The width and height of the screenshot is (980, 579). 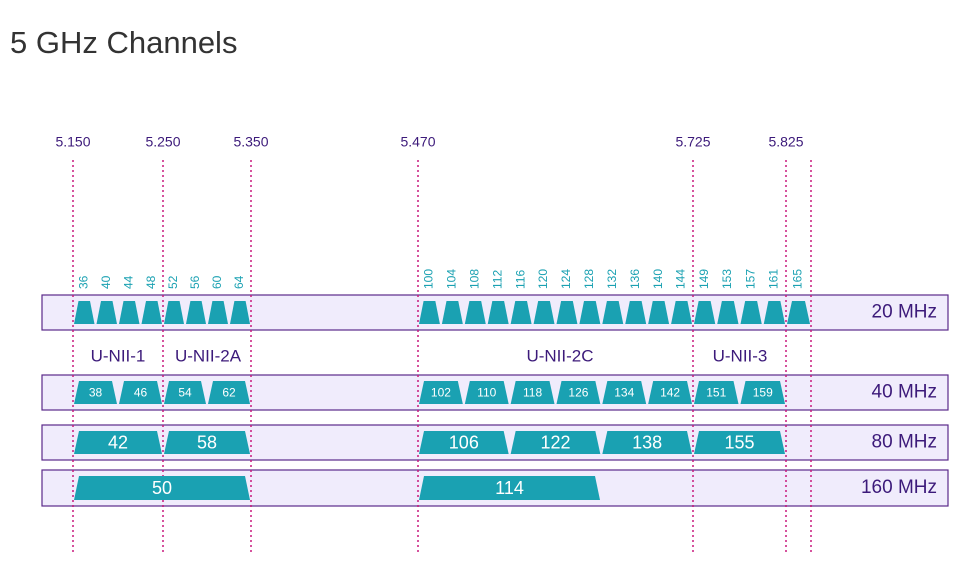 I want to click on channel-number: 110, so click(x=486, y=393).